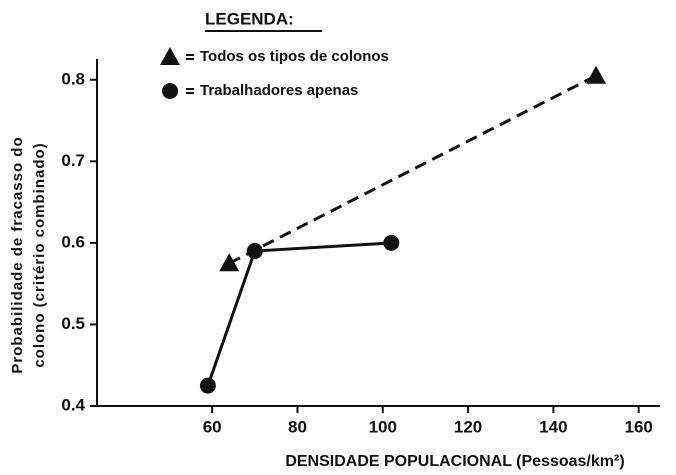  I want to click on x-tick-label: 100, so click(383, 426).